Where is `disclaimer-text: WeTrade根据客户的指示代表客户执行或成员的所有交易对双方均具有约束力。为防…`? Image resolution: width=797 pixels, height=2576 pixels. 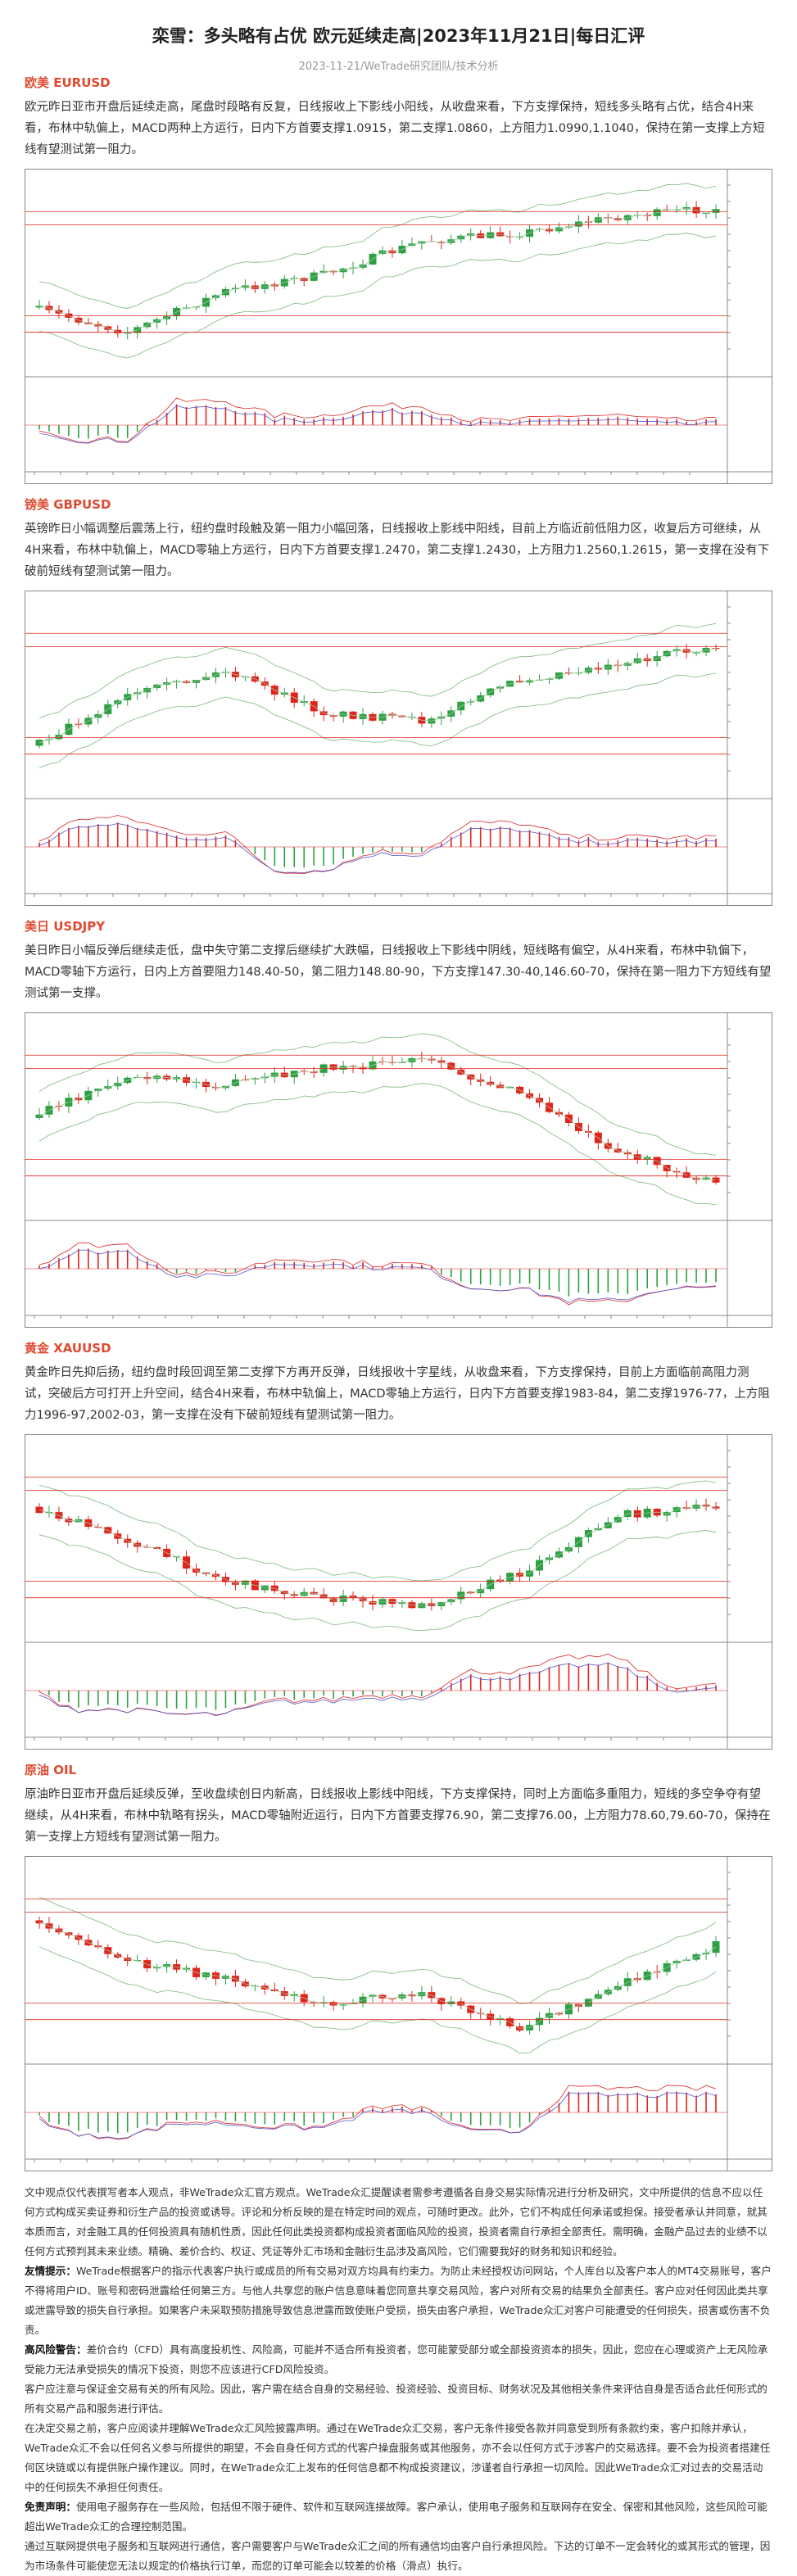
disclaimer-text: WeTrade根据客户的指示代表客户执行或成员的所有交易对双方均具有约束力。为防… is located at coordinates (398, 2300).